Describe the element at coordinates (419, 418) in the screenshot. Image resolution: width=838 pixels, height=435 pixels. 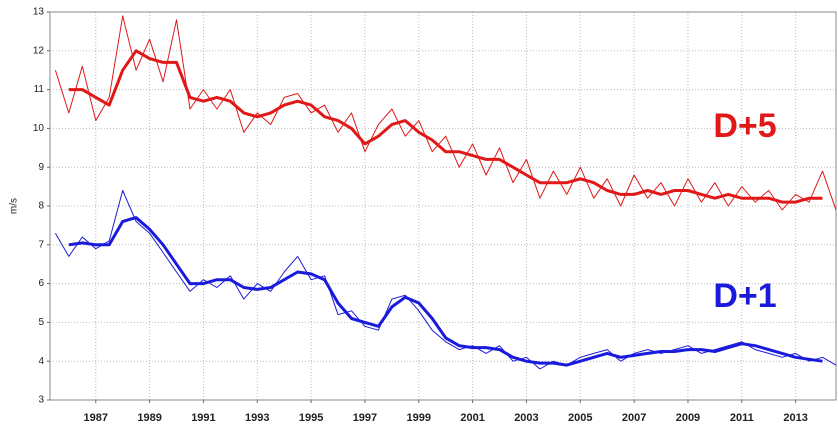
I see `x-tick-label: 1999` at that location.